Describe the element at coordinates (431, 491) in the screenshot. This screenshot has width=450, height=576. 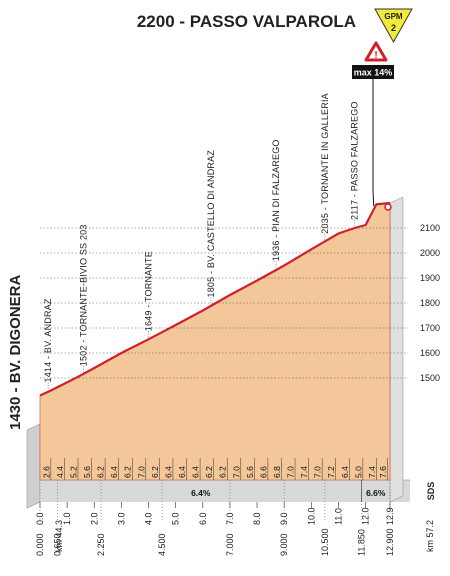
I see `sds-label: SDS` at that location.